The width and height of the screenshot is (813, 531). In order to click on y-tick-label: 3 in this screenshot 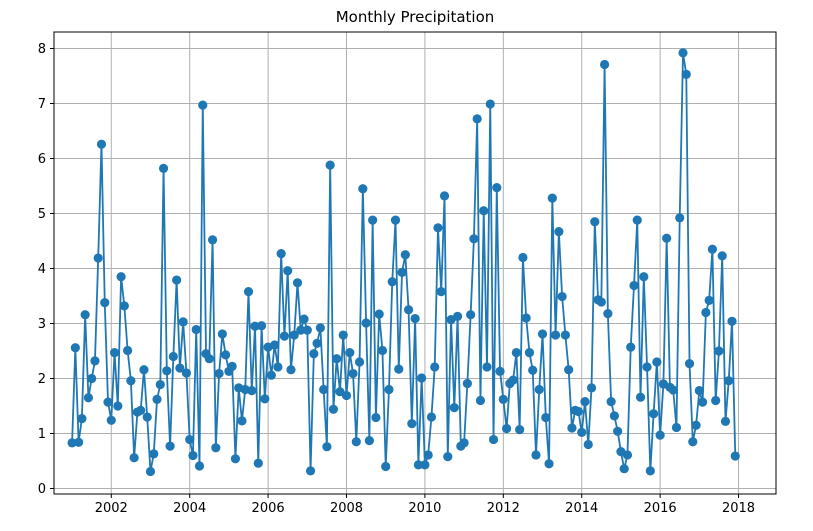, I will do `click(42, 324)`.